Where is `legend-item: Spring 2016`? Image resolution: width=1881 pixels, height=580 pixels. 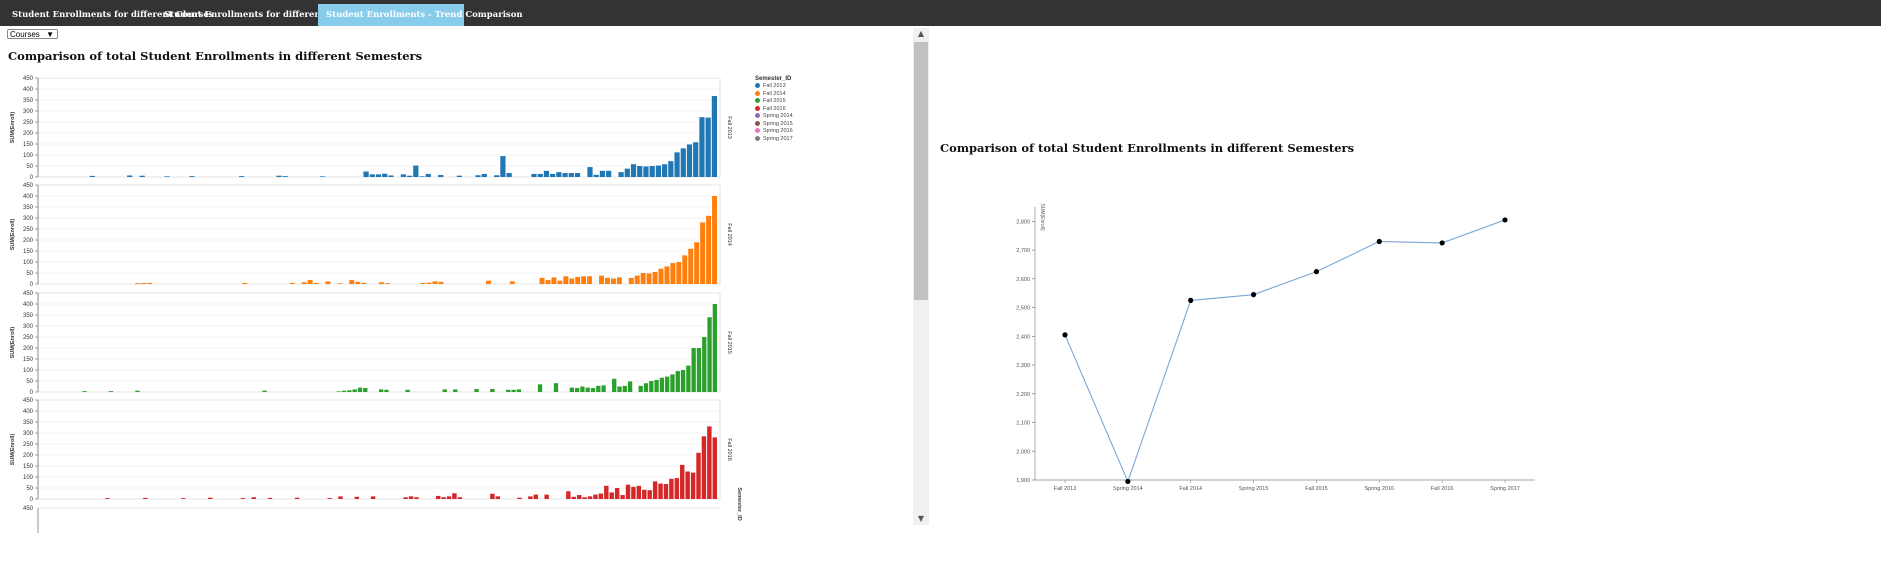
legend-item: Spring 2016 is located at coordinates (774, 132).